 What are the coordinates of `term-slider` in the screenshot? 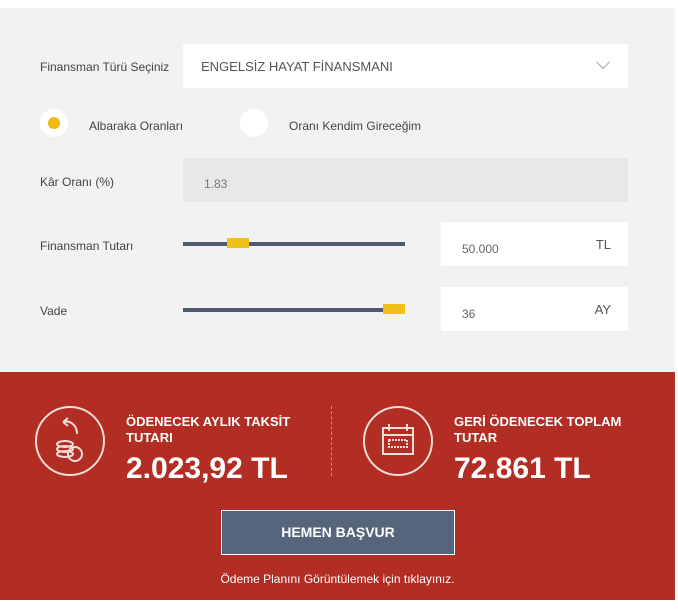 It's located at (294, 309).